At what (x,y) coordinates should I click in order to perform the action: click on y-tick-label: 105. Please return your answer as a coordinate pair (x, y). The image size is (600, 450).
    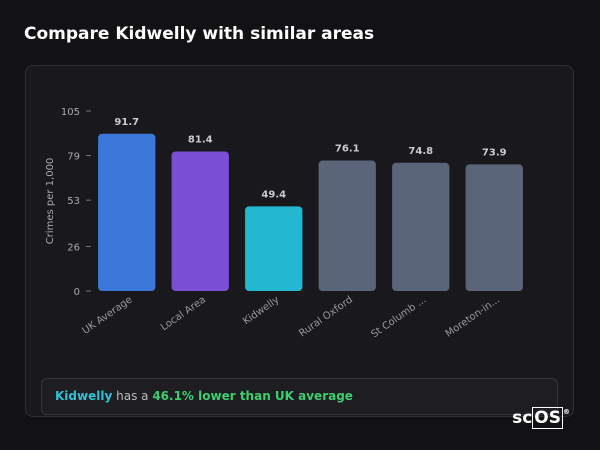
    Looking at the image, I should click on (70, 112).